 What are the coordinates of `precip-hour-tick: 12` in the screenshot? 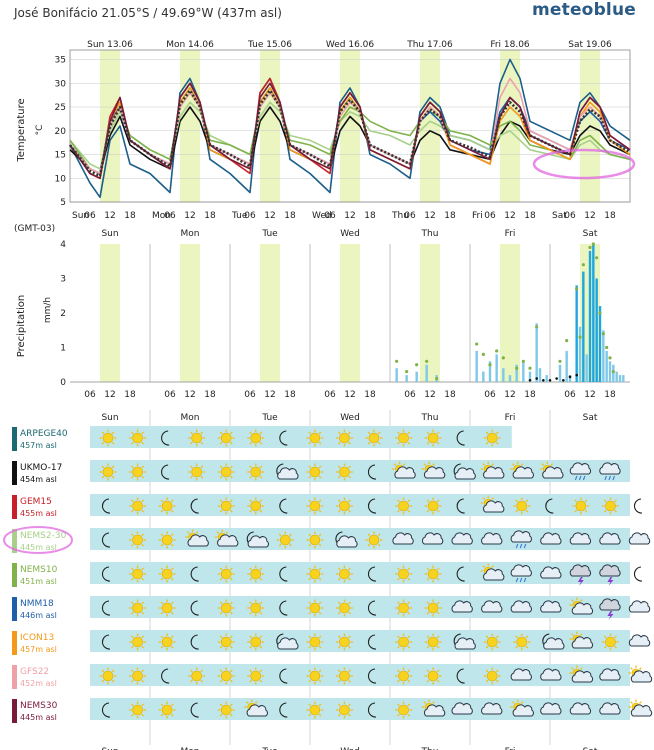 It's located at (589, 395).